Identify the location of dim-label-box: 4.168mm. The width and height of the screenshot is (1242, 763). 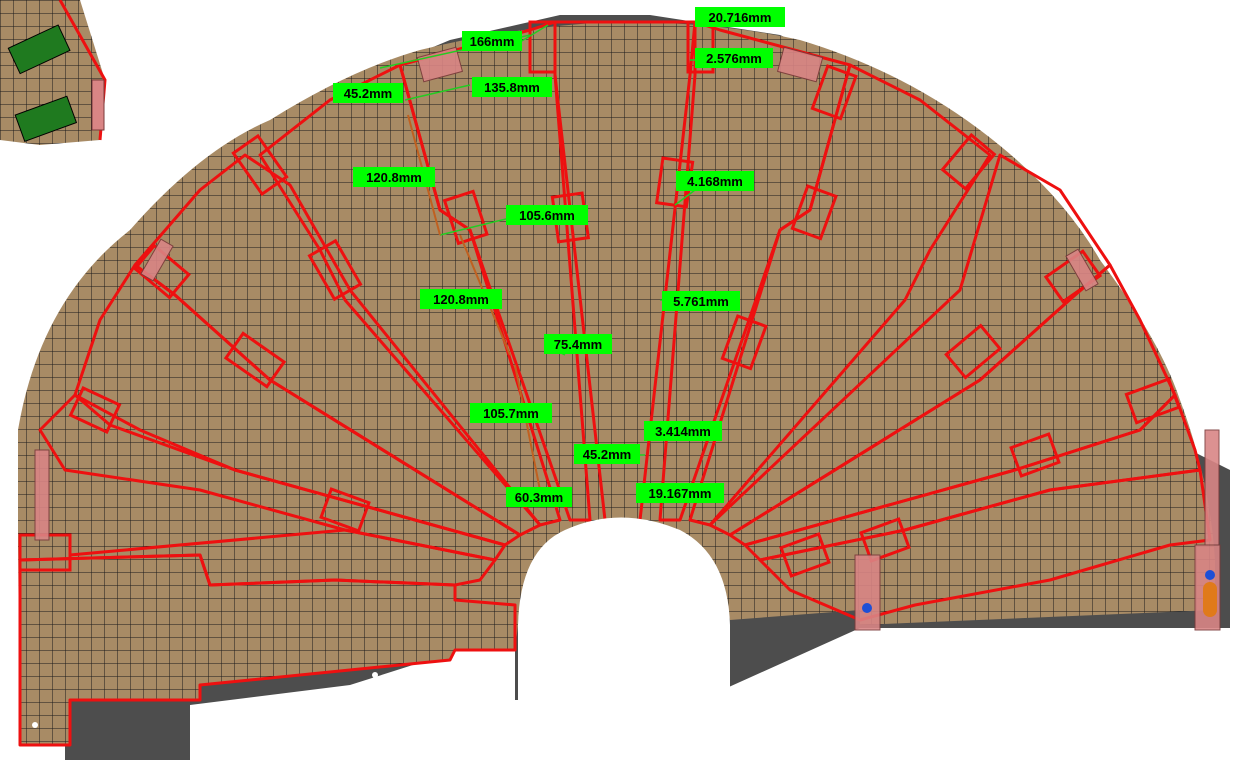
(715, 181).